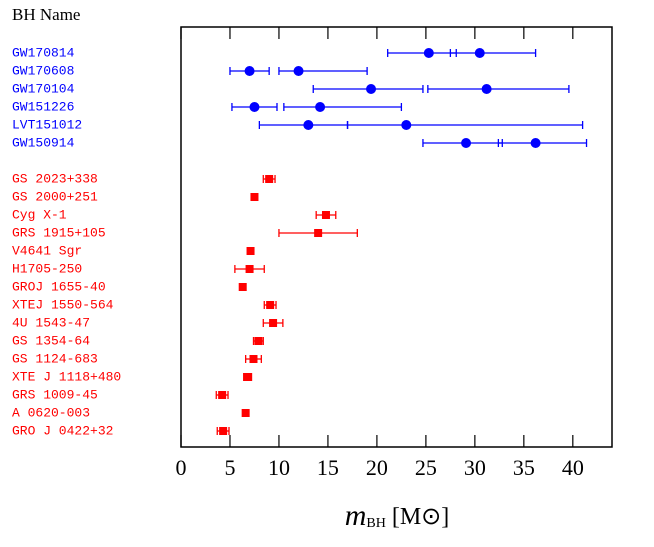 This screenshot has height=547, width=654. Describe the element at coordinates (279, 467) in the screenshot. I see `x-tick-label: 10` at that location.